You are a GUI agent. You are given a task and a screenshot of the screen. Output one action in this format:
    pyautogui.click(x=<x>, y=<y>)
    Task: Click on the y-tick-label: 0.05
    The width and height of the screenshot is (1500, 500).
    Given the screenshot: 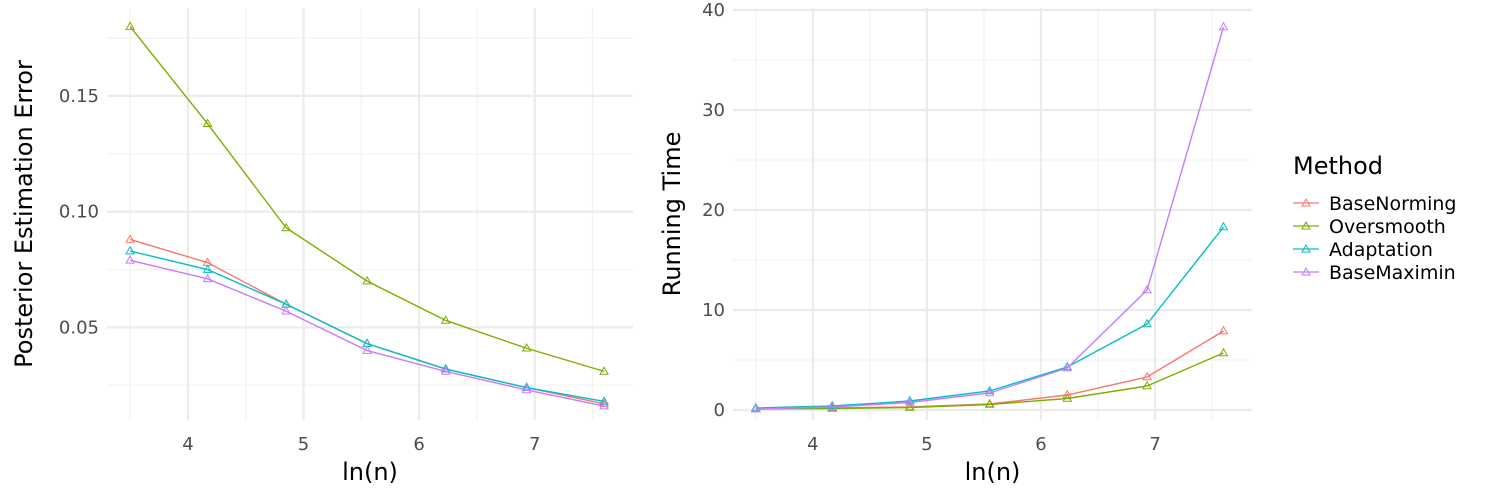 What is the action you would take?
    pyautogui.click(x=79, y=327)
    